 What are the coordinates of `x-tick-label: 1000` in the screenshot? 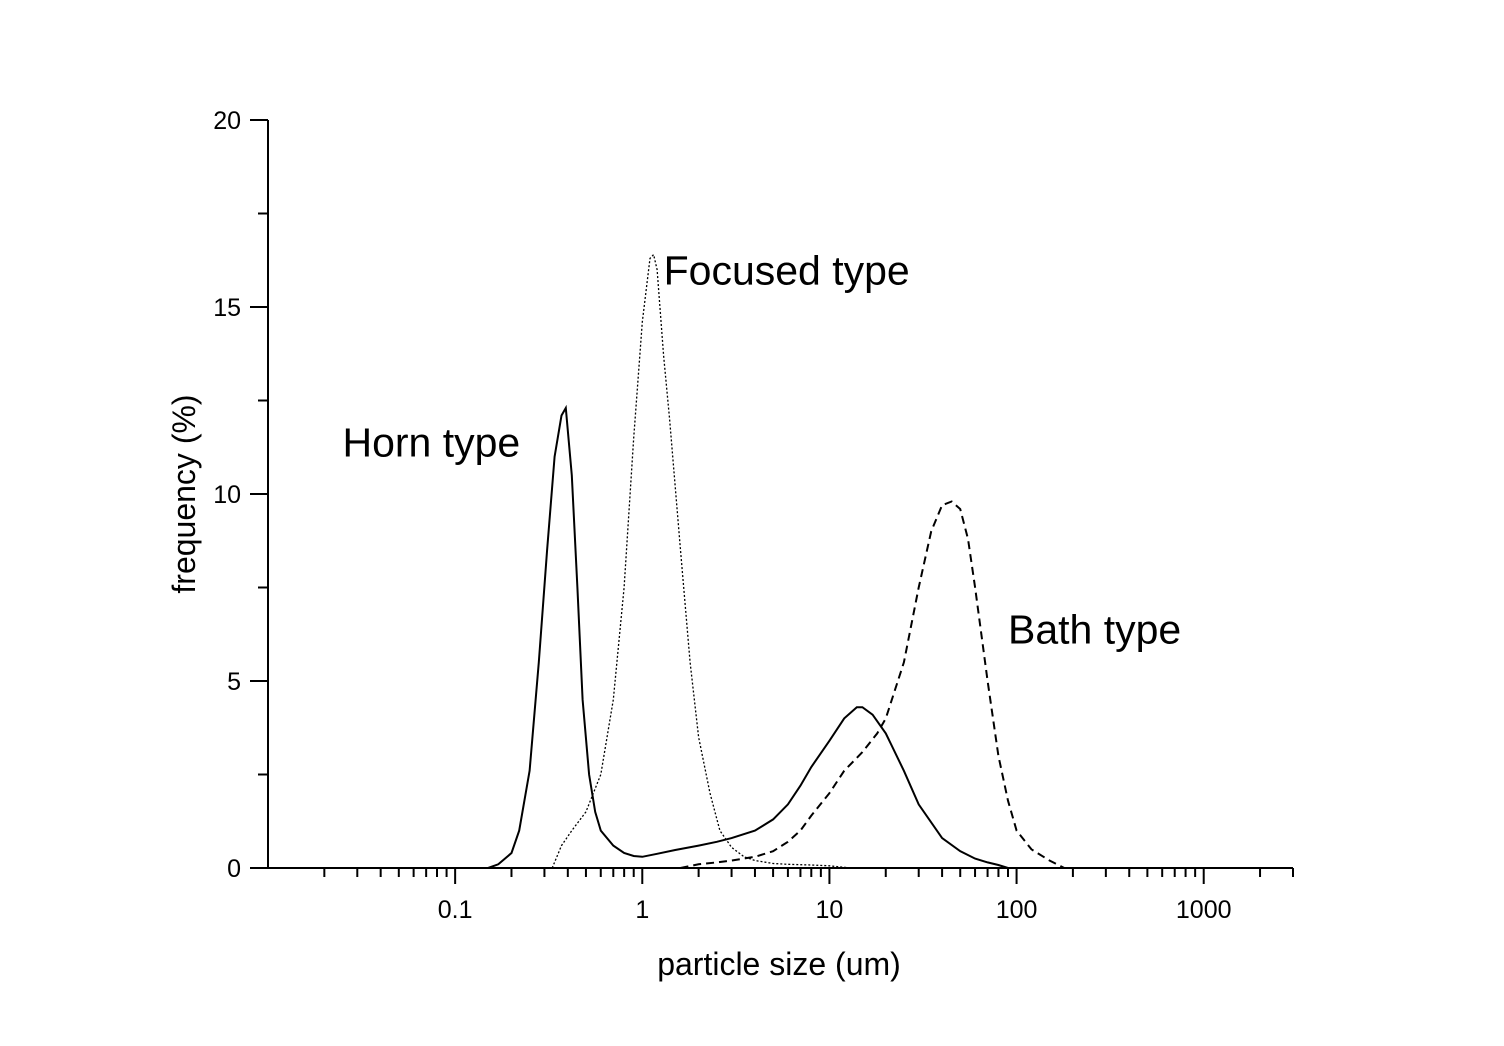 It's located at (1204, 910).